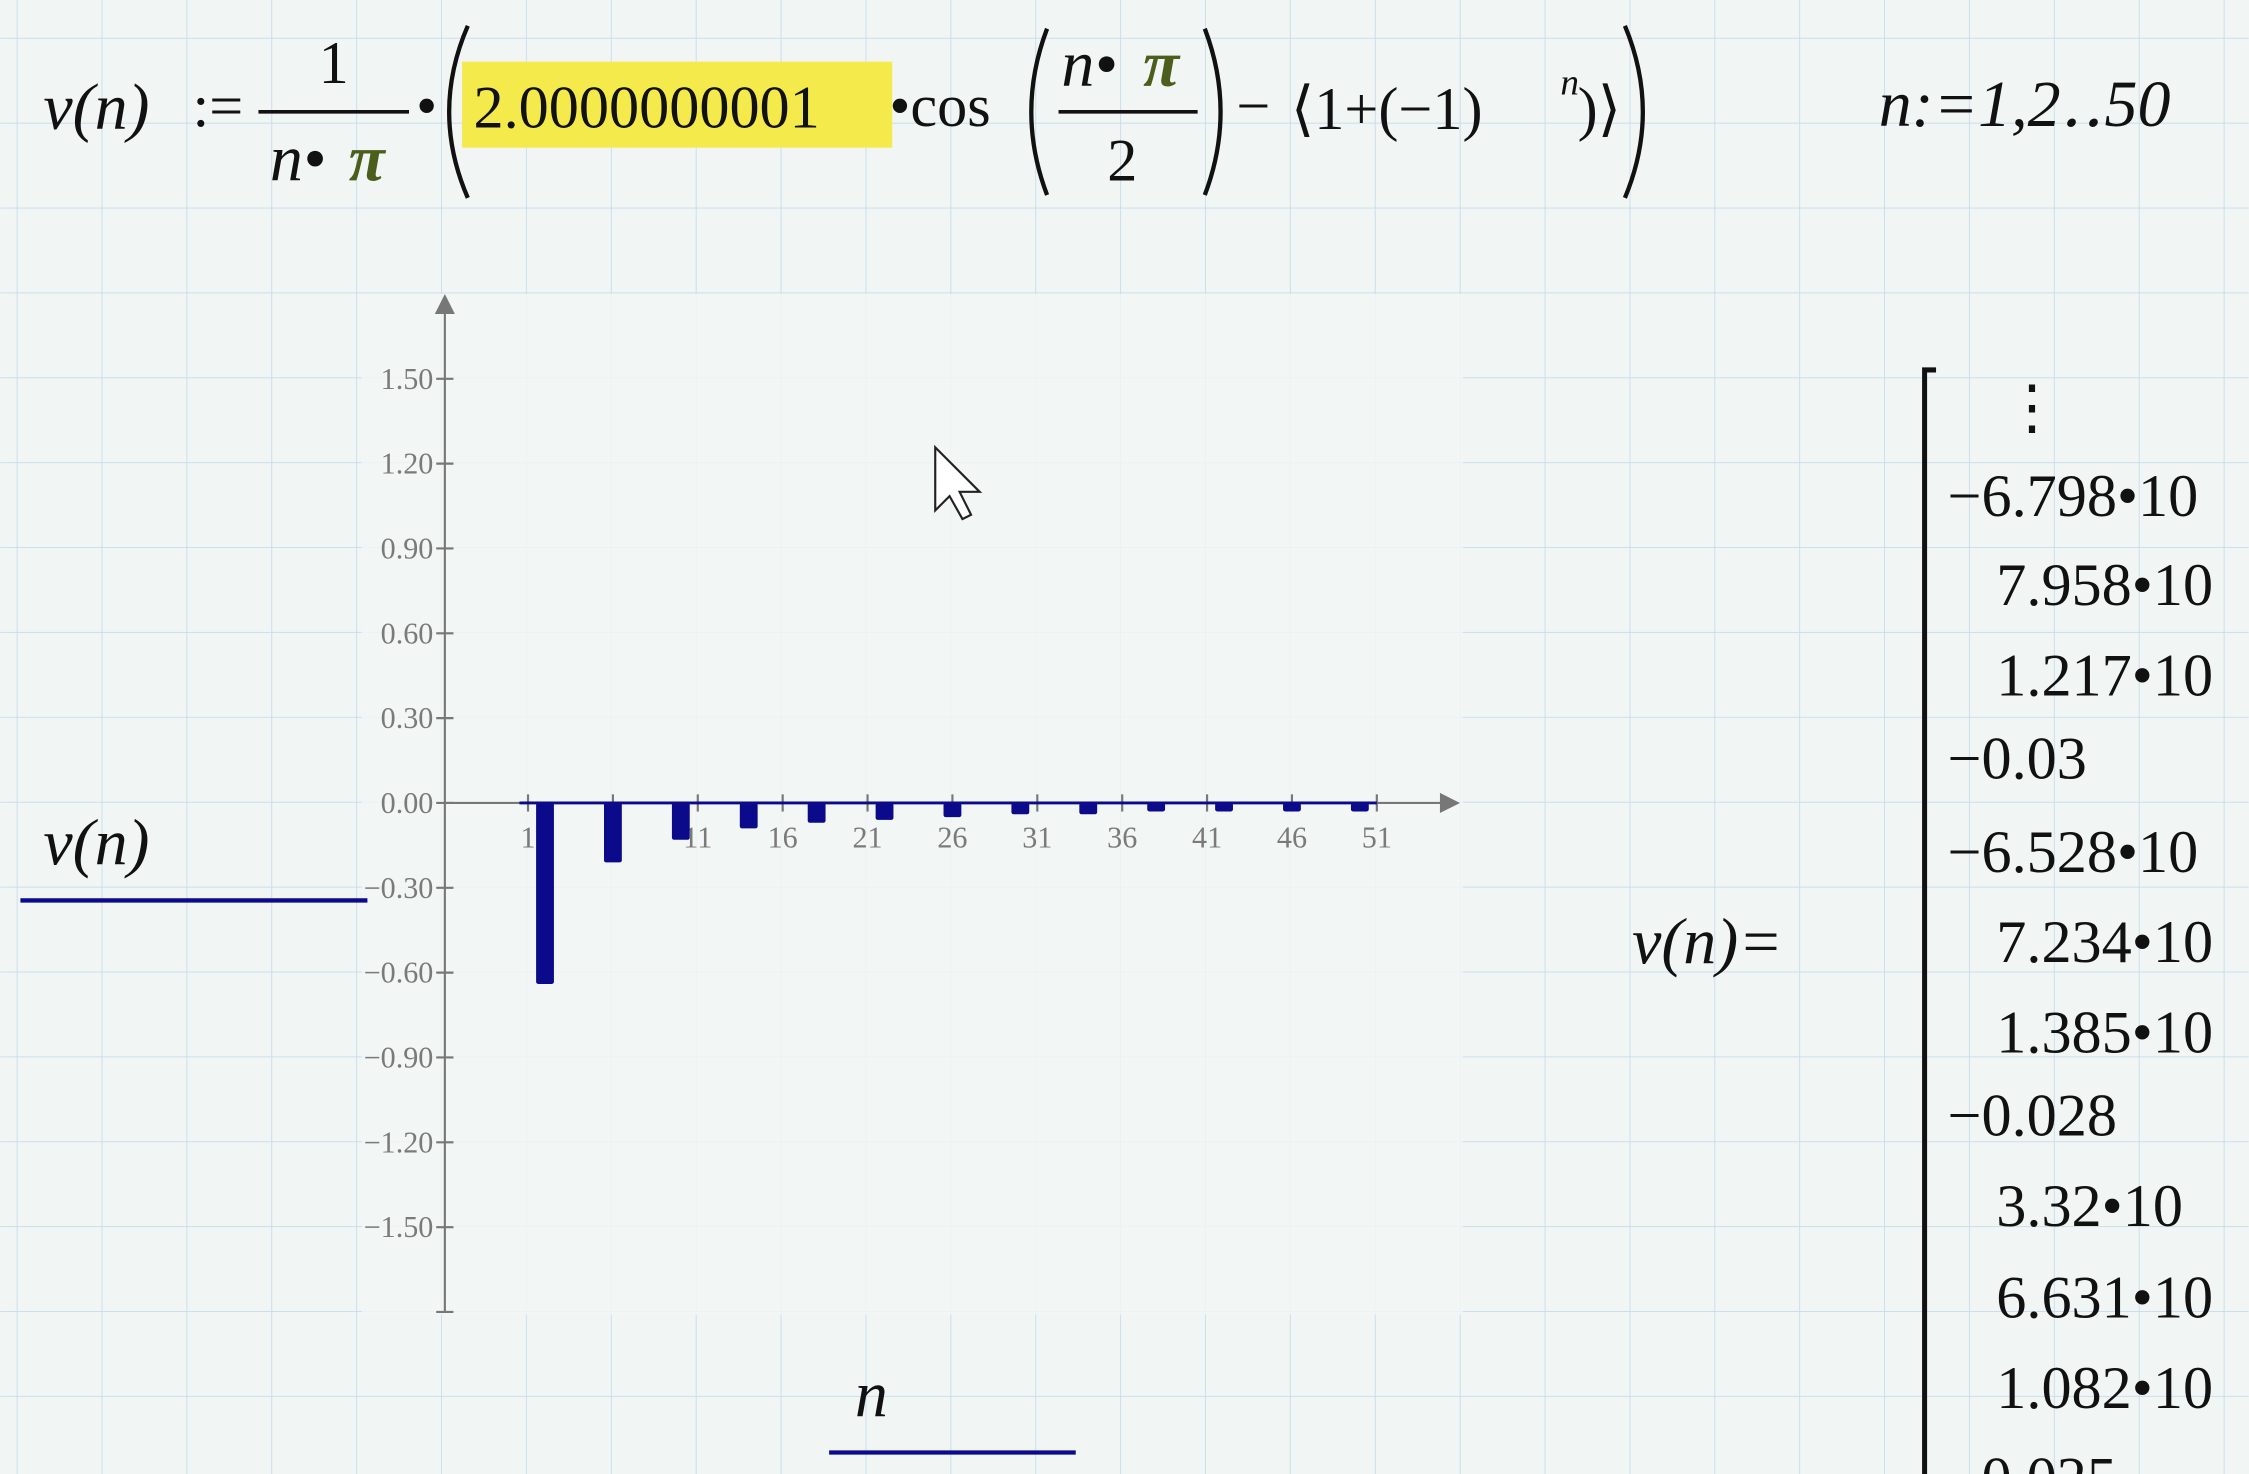 The width and height of the screenshot is (2249, 1474). What do you see at coordinates (939, 106) in the screenshot?
I see `cos: •cos` at bounding box center [939, 106].